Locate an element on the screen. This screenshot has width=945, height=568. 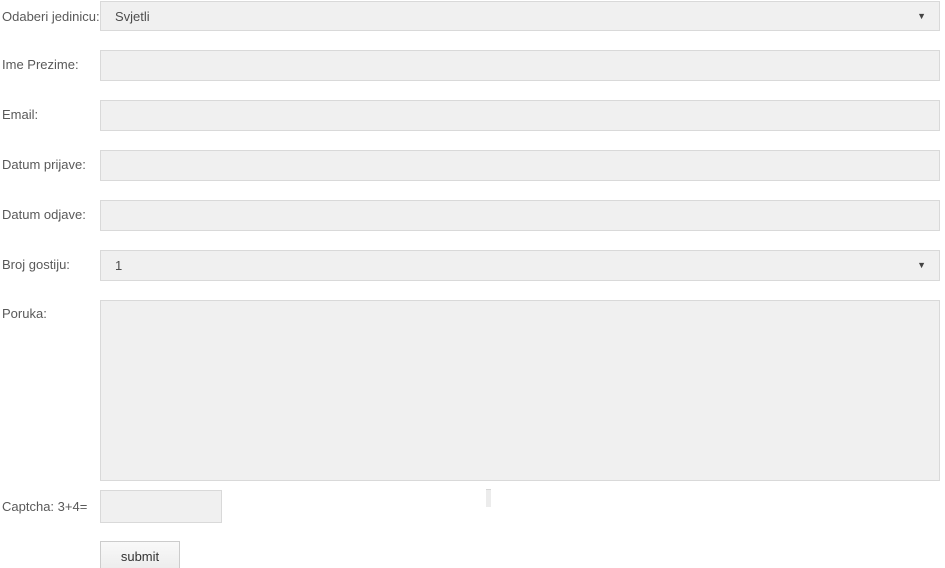
captcha-label: Captcha: 3+4= is located at coordinates (45, 506).